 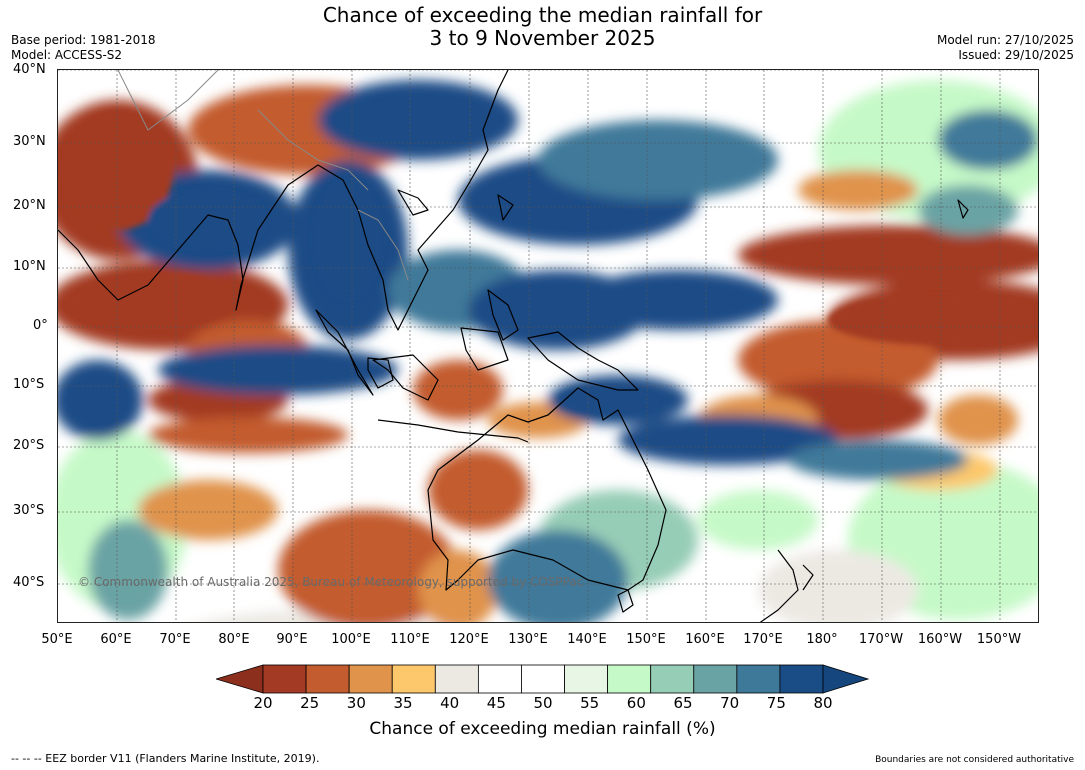 What do you see at coordinates (496, 703) in the screenshot?
I see `colorbar-tick-label: 45` at bounding box center [496, 703].